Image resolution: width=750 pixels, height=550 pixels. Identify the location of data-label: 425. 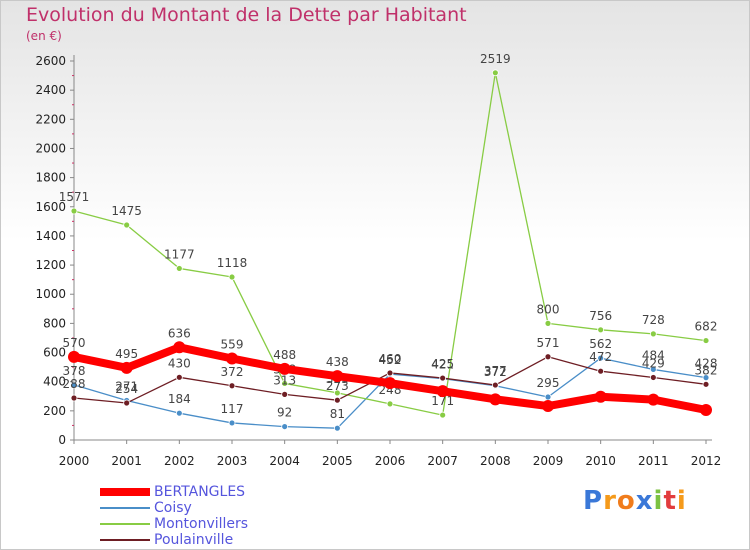
(442, 364).